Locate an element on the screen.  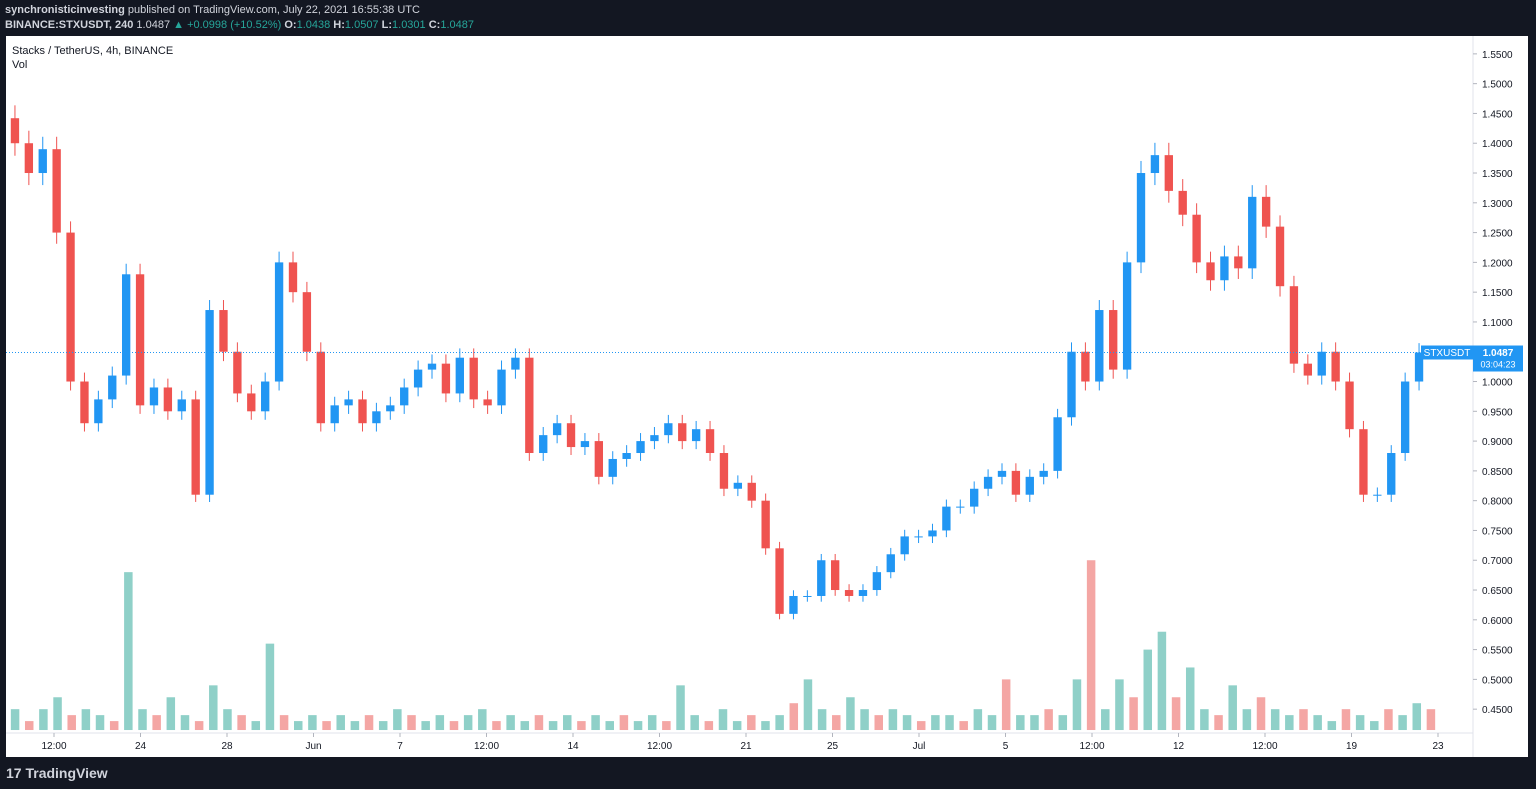
chart-title: Stacks / TetherUS, 4h, BINANCE is located at coordinates (92, 51).